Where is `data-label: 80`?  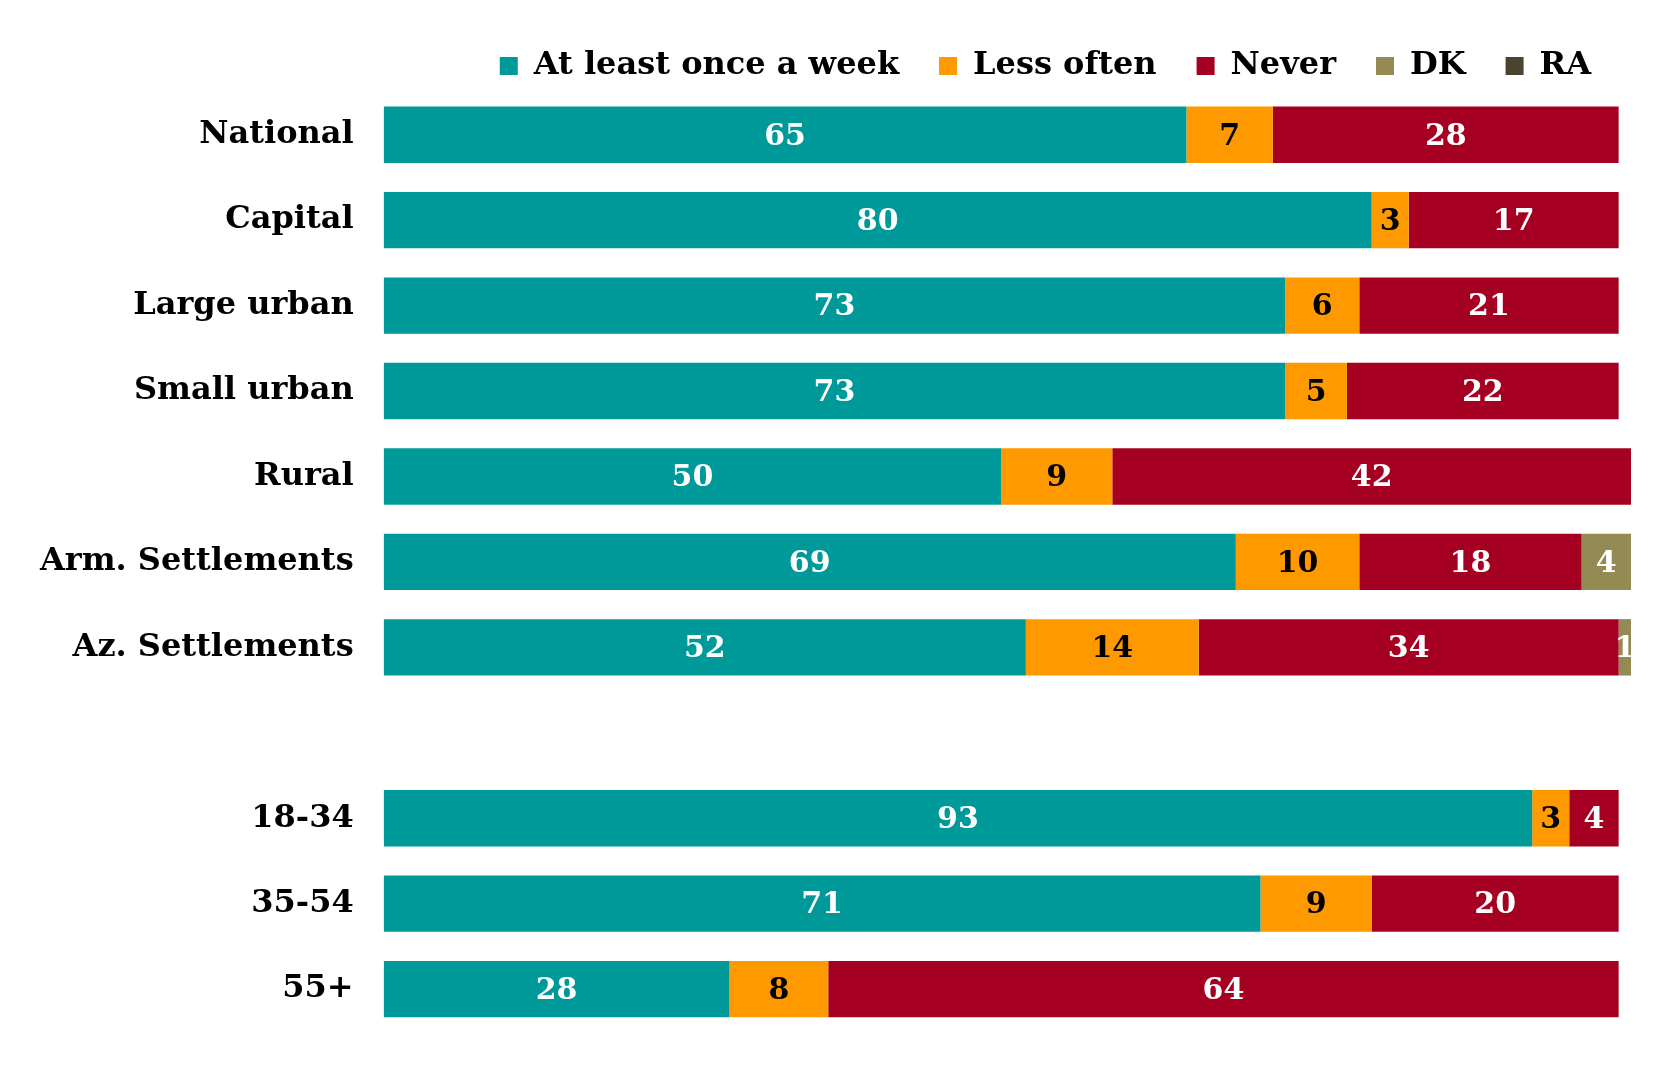
data-label: 80 is located at coordinates (877, 219).